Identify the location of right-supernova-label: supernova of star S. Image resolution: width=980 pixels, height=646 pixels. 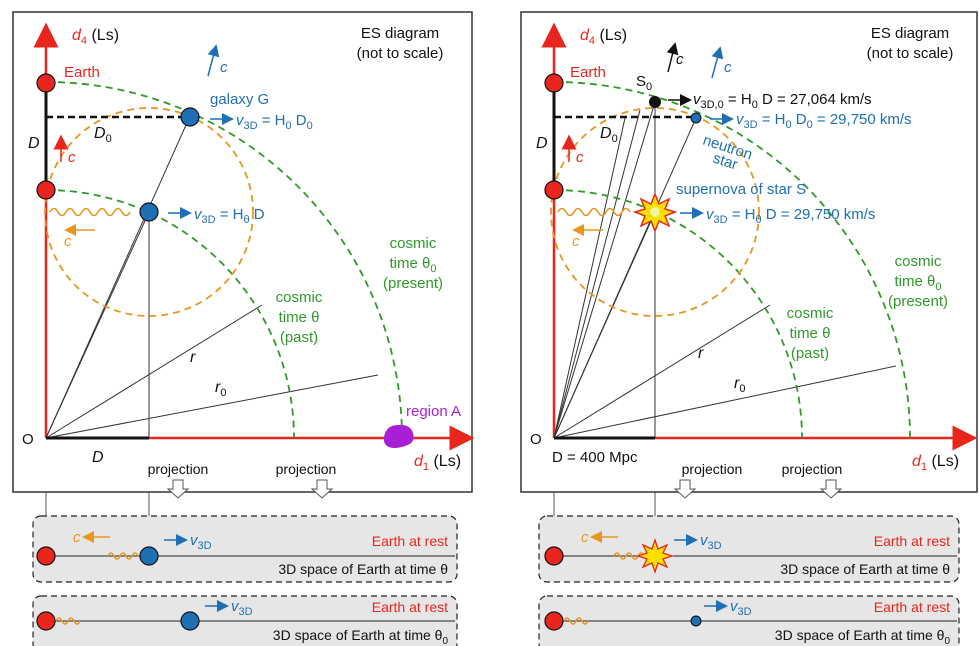
(741, 189).